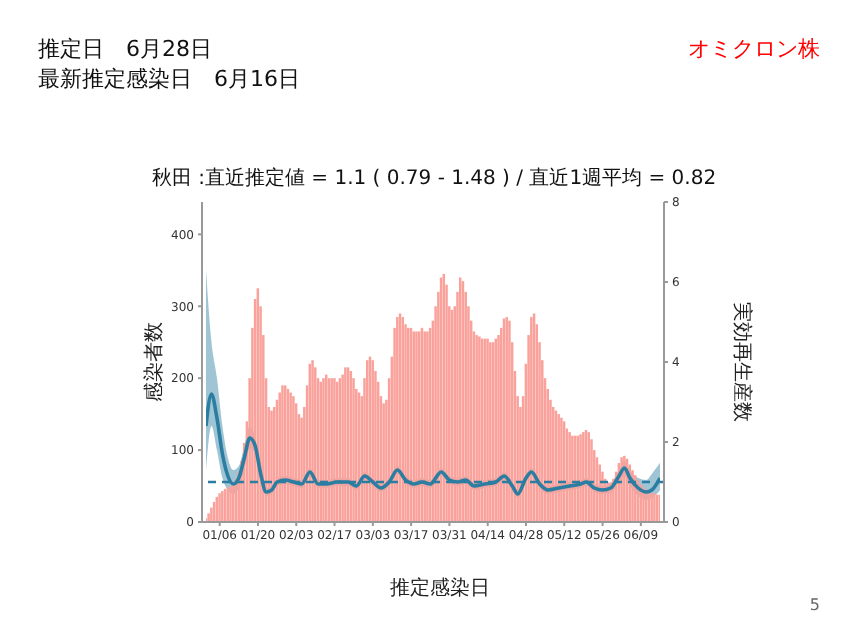  What do you see at coordinates (753, 49) in the screenshot?
I see `text: オミクロン株` at bounding box center [753, 49].